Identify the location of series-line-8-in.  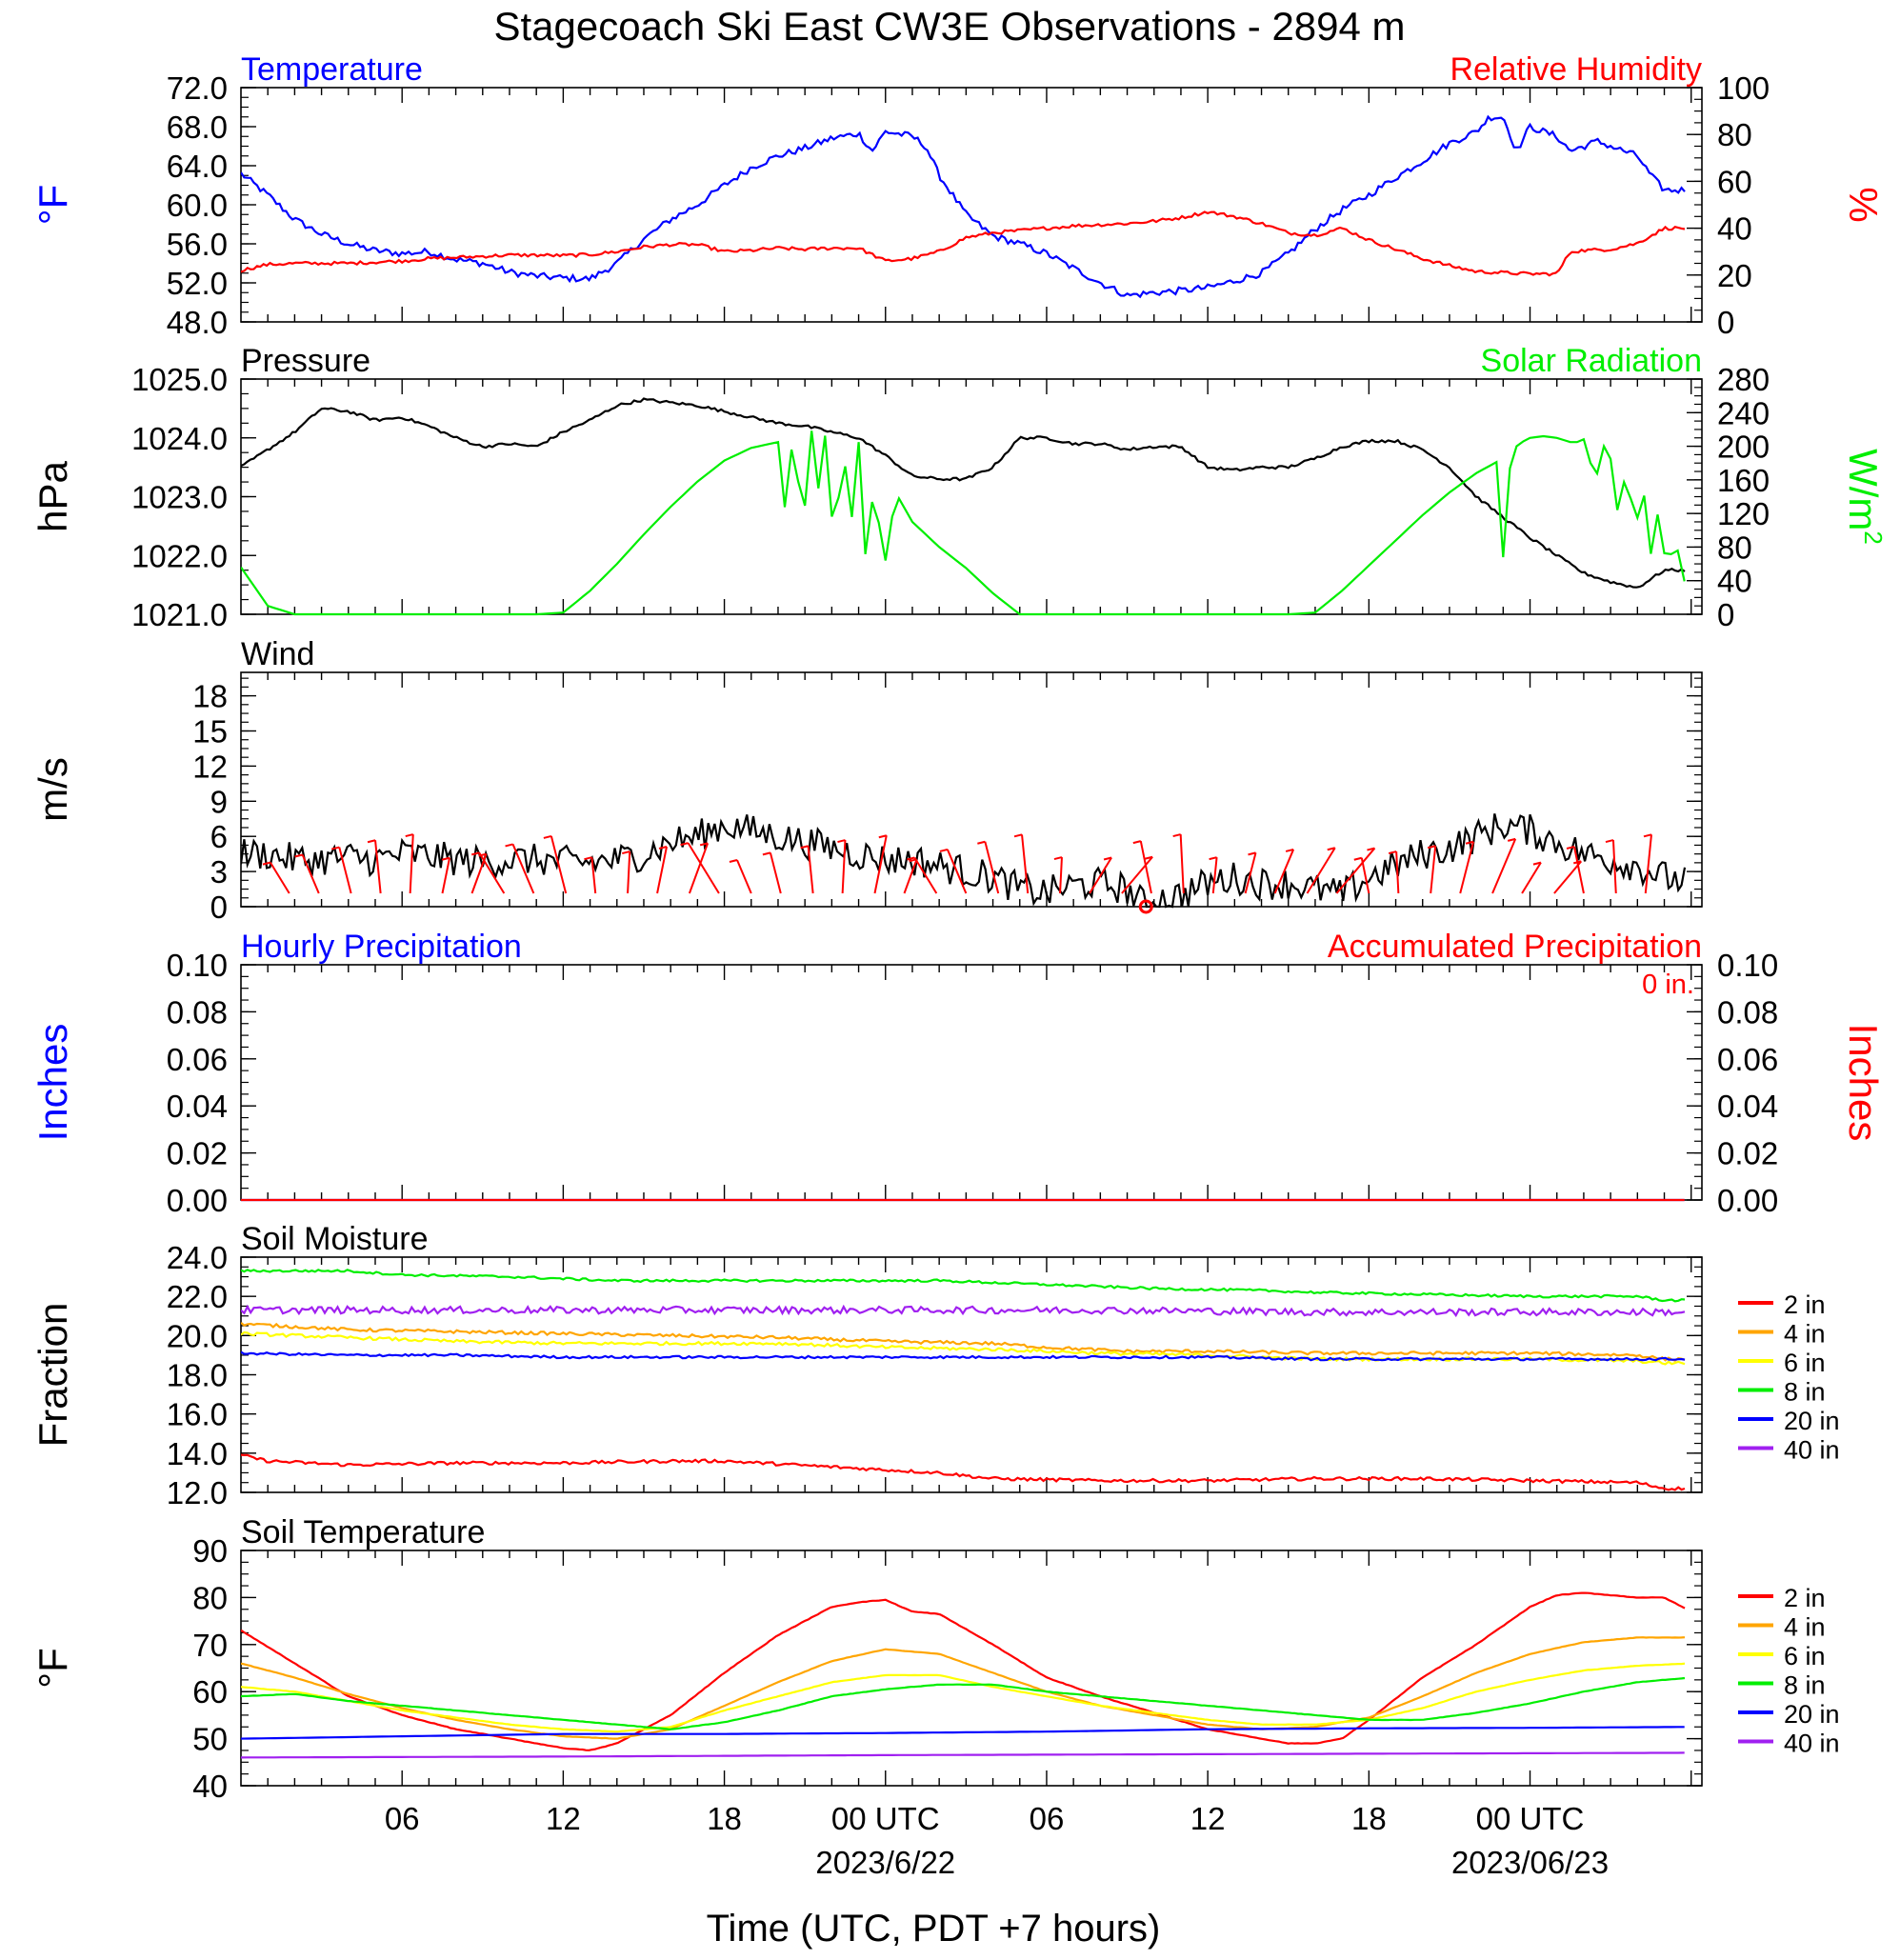
(963, 1703).